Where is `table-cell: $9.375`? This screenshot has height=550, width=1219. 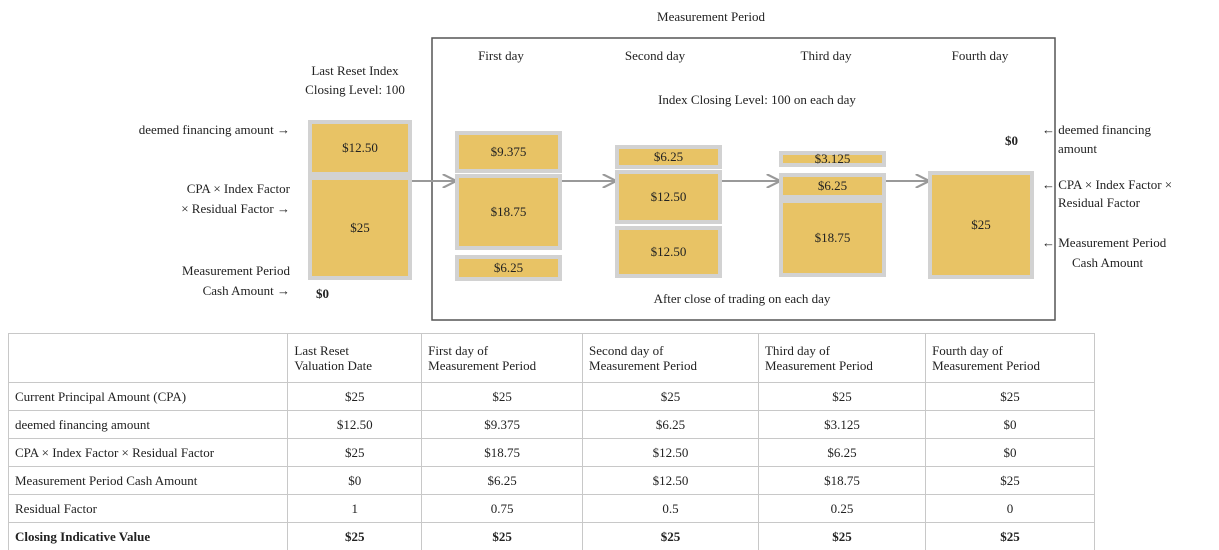 table-cell: $9.375 is located at coordinates (502, 424).